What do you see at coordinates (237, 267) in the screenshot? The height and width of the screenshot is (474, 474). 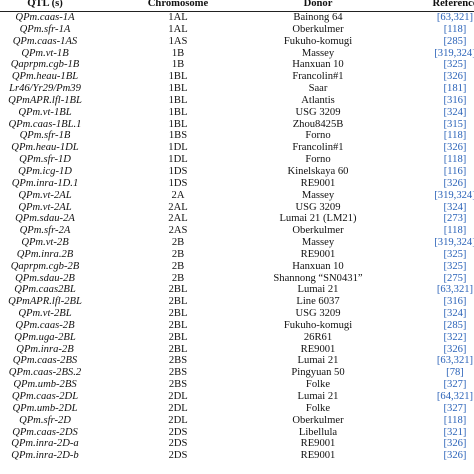 I see `table-row: Qaprpm.cgb-2B 2B Hanxuan 10 [325]` at bounding box center [237, 267].